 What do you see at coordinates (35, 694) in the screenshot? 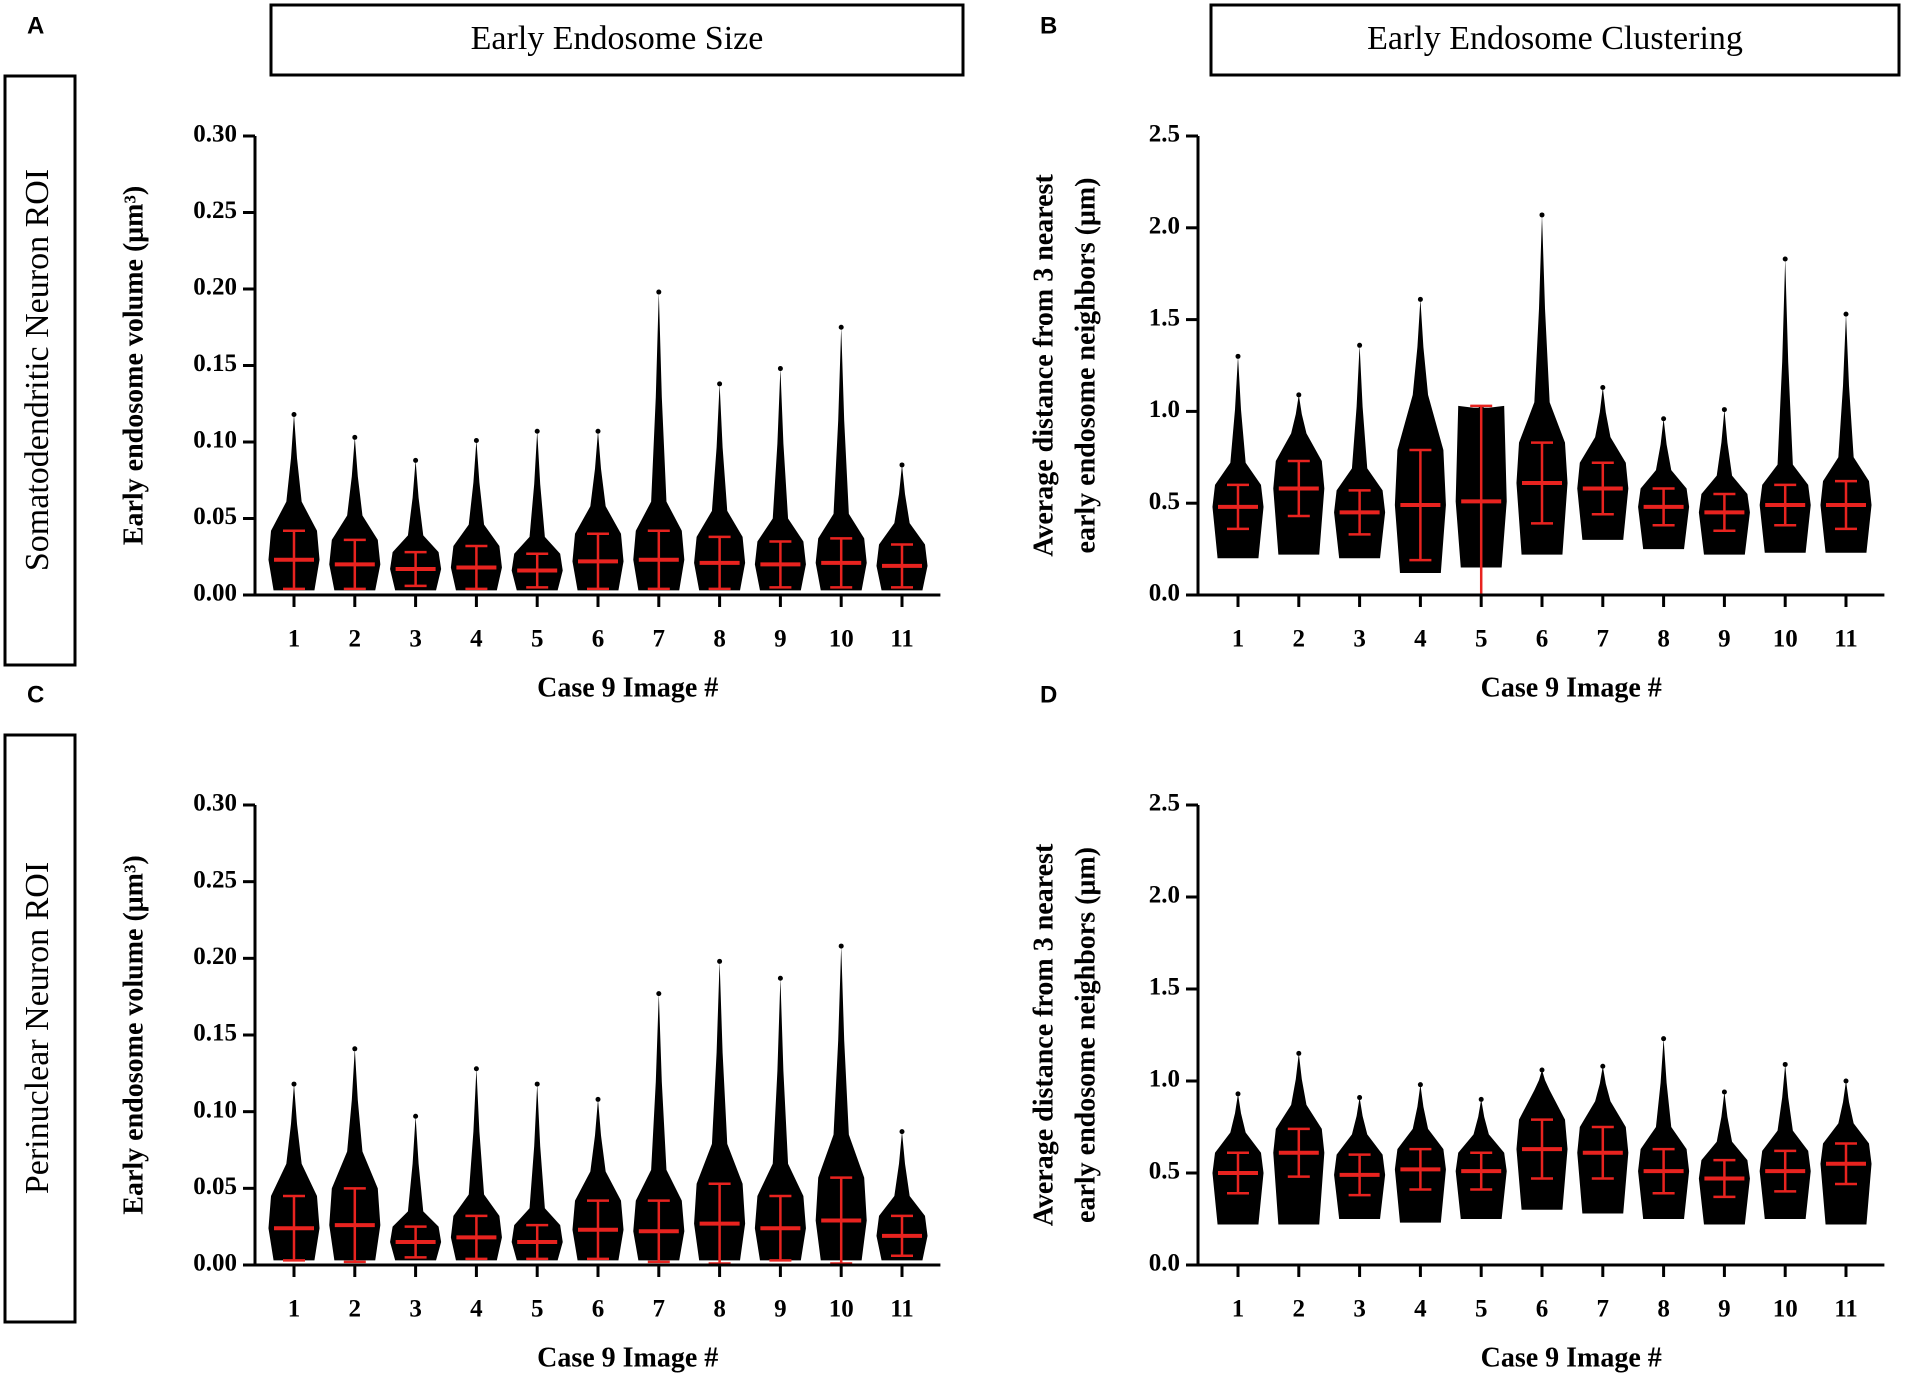
I see `panel-letter: C` at bounding box center [35, 694].